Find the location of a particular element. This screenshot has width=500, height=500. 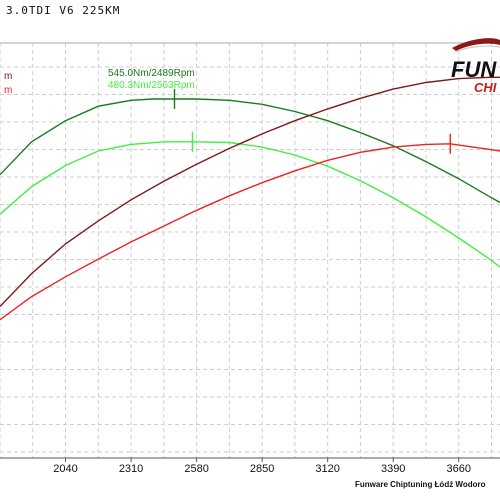

x-tick-label: 3120 is located at coordinates (327, 469).